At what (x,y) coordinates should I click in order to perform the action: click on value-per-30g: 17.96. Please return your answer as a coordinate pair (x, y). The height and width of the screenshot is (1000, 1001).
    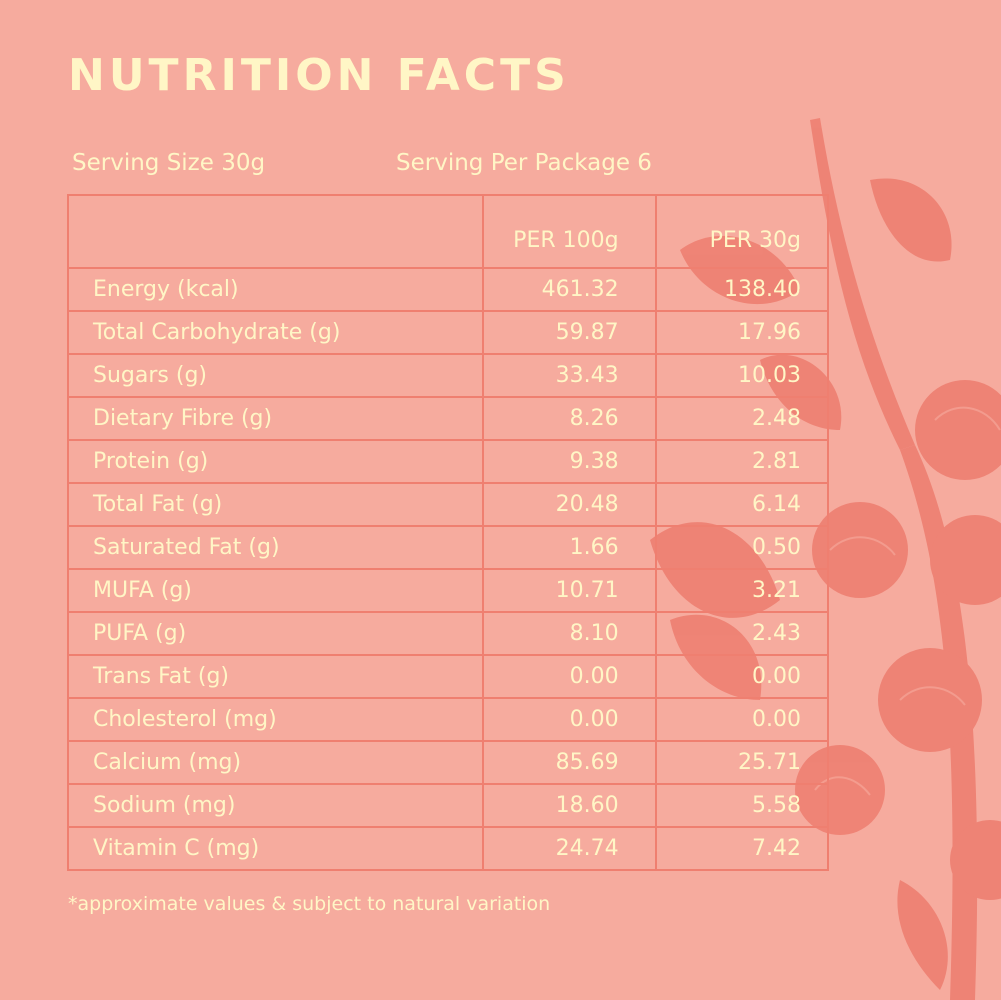
    Looking at the image, I should click on (742, 332).